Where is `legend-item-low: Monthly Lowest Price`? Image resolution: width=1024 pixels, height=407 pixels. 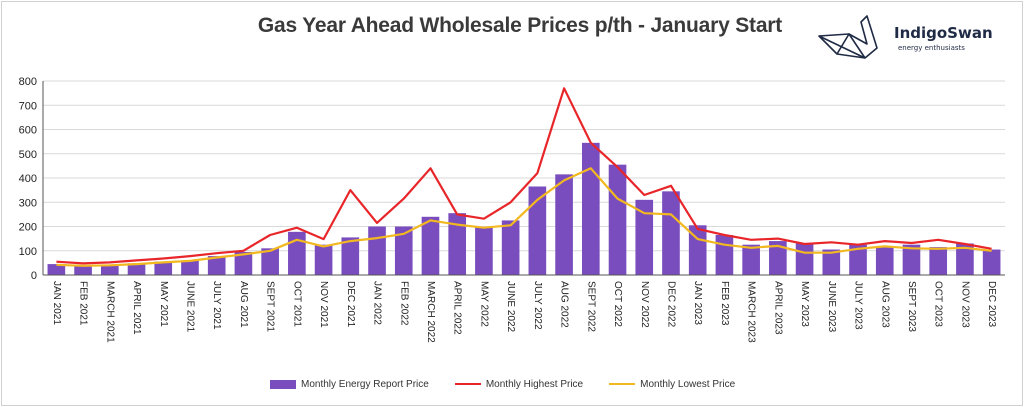 legend-item-low: Monthly Lowest Price is located at coordinates (672, 384).